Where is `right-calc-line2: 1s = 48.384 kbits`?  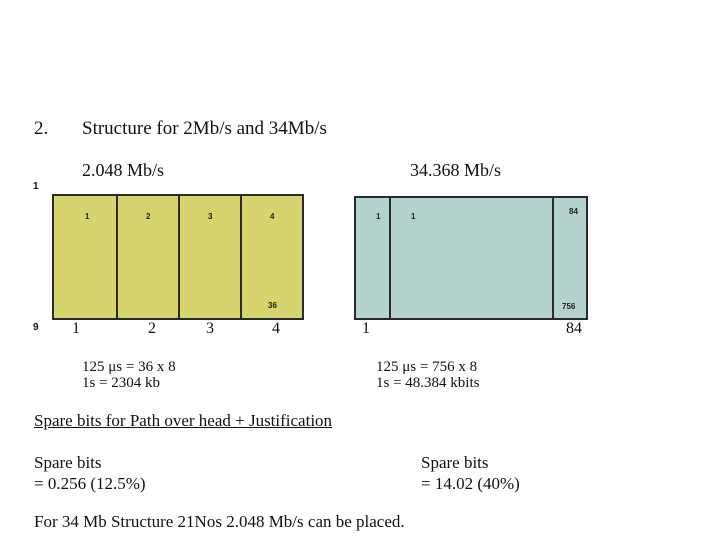 right-calc-line2: 1s = 48.384 kbits is located at coordinates (428, 383).